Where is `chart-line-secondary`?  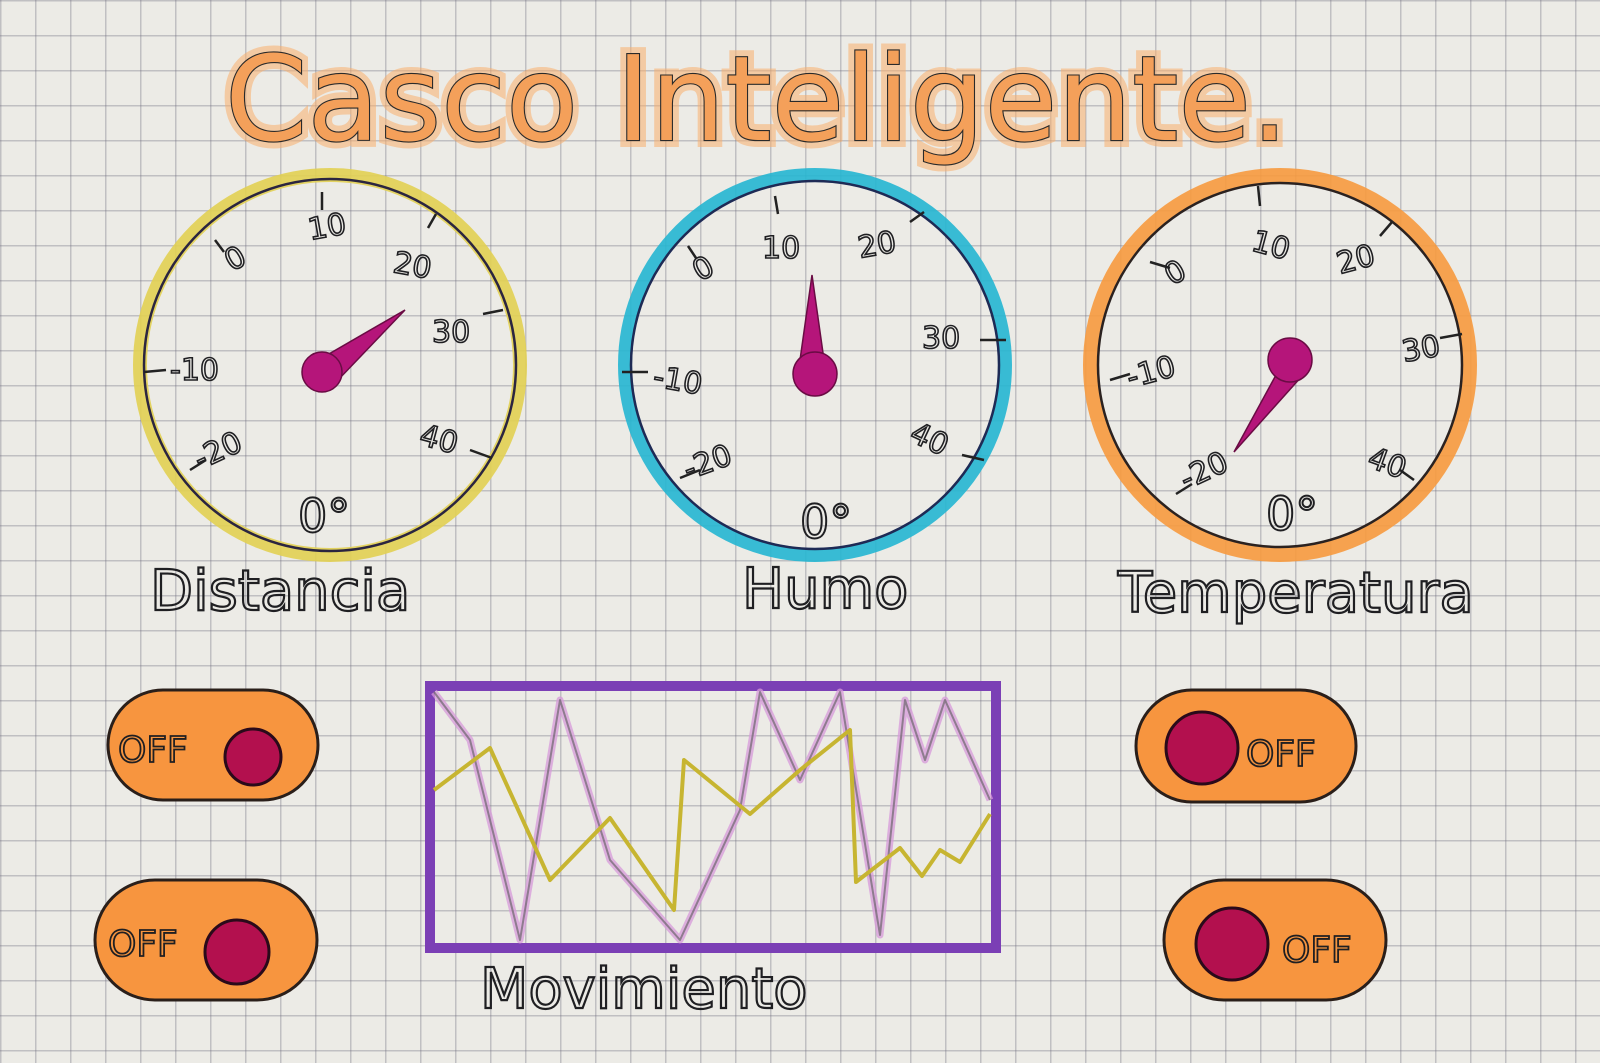 chart-line-secondary is located at coordinates (712, 816).